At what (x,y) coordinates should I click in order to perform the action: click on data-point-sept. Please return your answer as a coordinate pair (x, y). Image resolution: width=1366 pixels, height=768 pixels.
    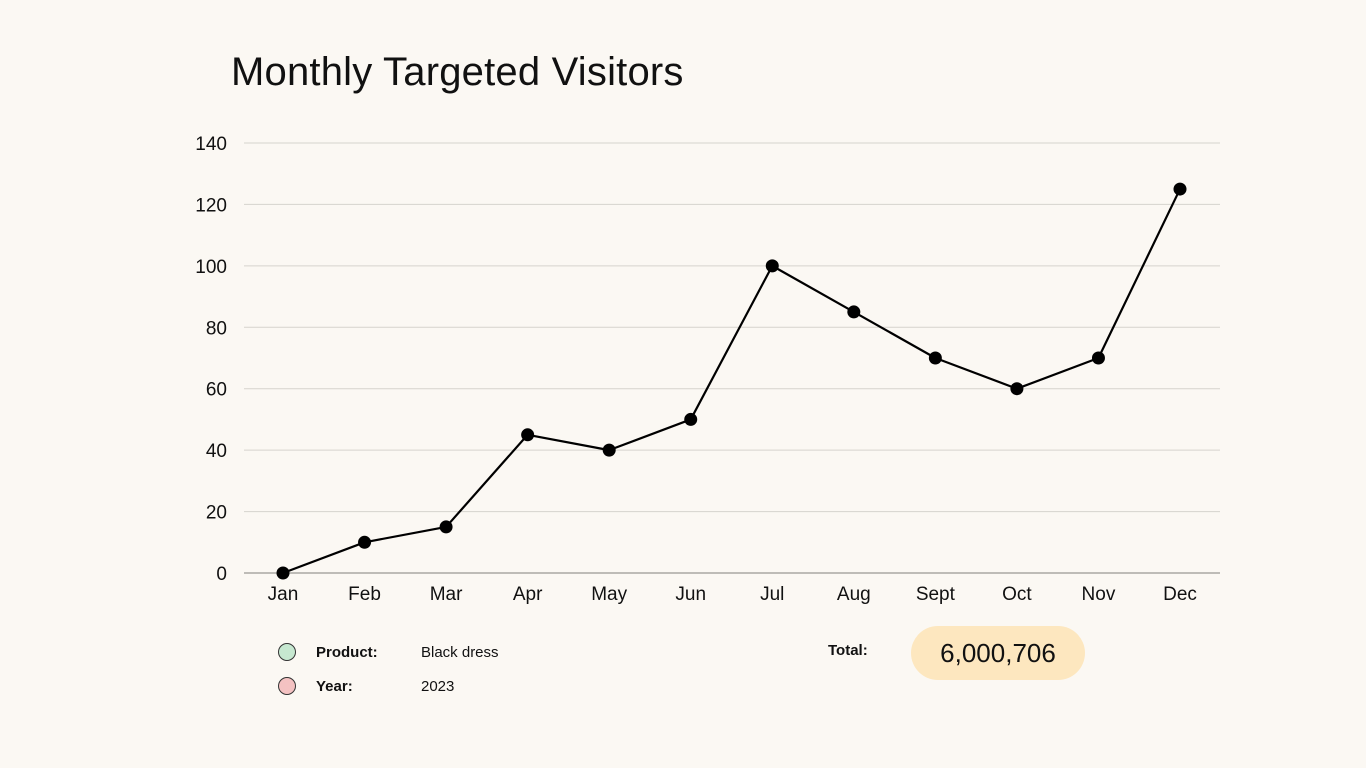
    Looking at the image, I should click on (935, 358).